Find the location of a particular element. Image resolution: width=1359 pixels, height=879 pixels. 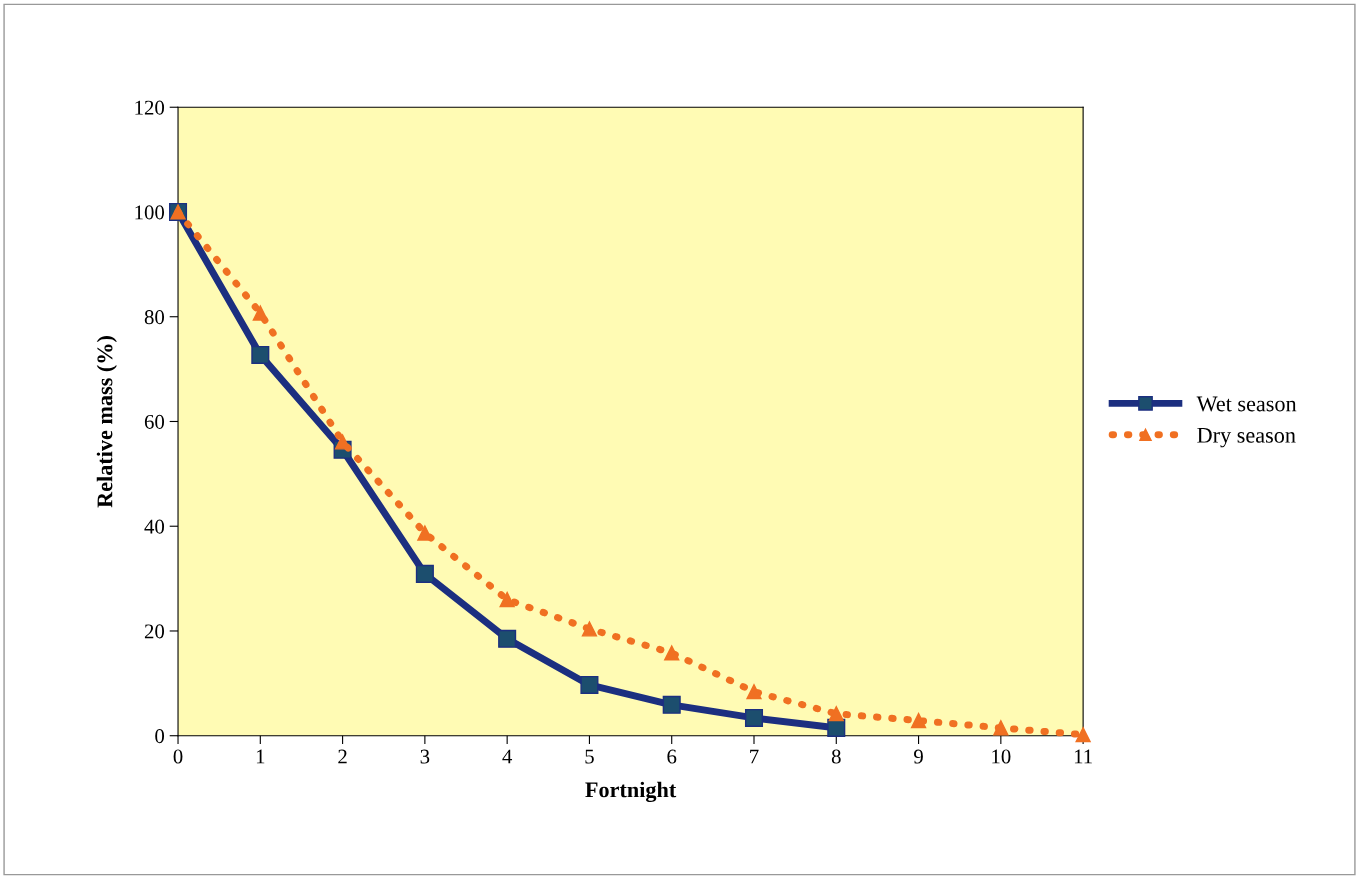

y-axis-title: Relative mass (%) is located at coordinates (106, 422).